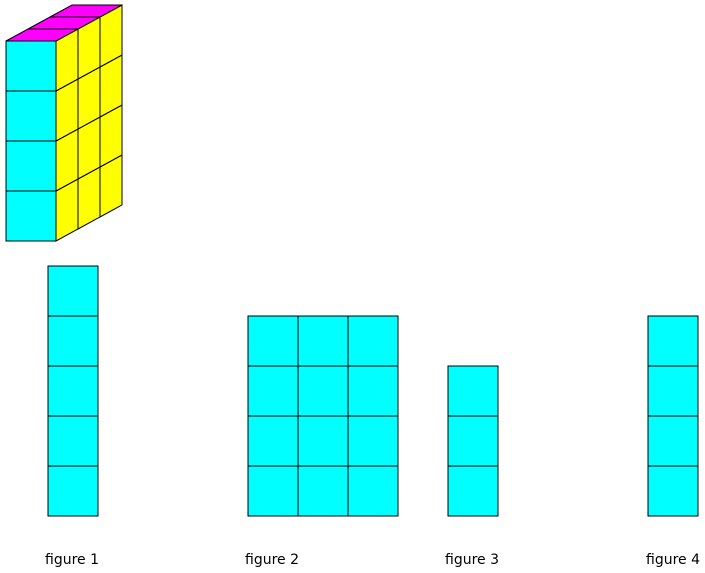 The height and width of the screenshot is (573, 705). I want to click on figure-2-view, so click(323, 416).